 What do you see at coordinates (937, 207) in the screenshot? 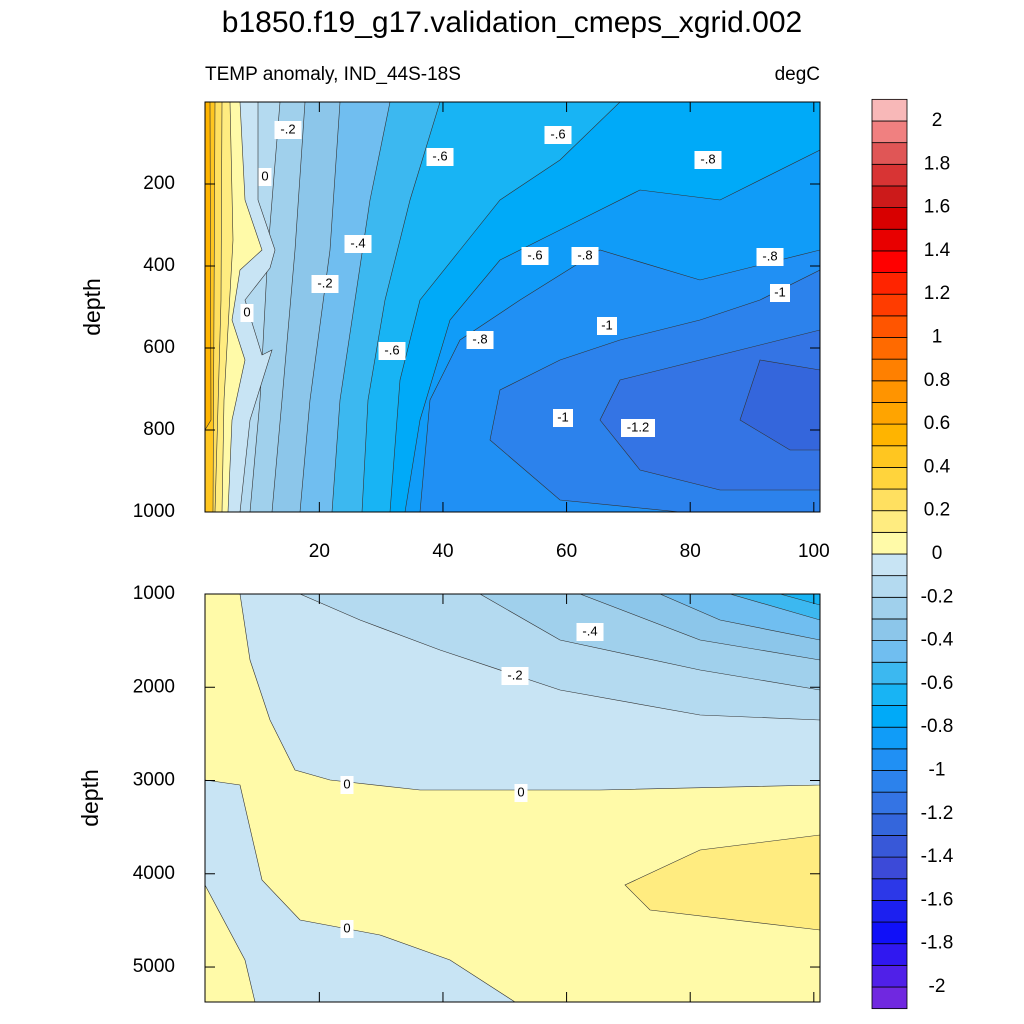
I see `colorbar-label: 1.6` at bounding box center [937, 207].